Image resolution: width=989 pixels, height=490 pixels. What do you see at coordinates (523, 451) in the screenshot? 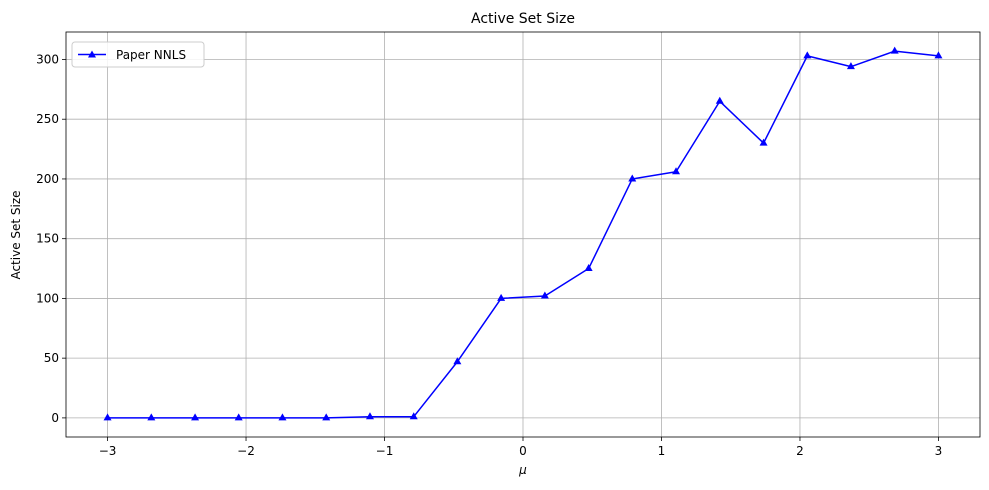
I see `x-tick-label: 0` at bounding box center [523, 451].